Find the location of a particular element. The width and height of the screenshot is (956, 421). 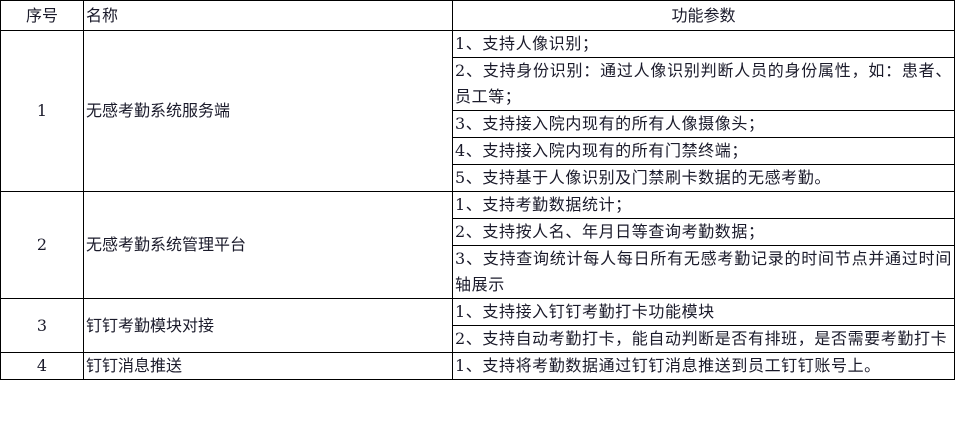

row-name: 无感考勤系统管理平台 is located at coordinates (268, 245).